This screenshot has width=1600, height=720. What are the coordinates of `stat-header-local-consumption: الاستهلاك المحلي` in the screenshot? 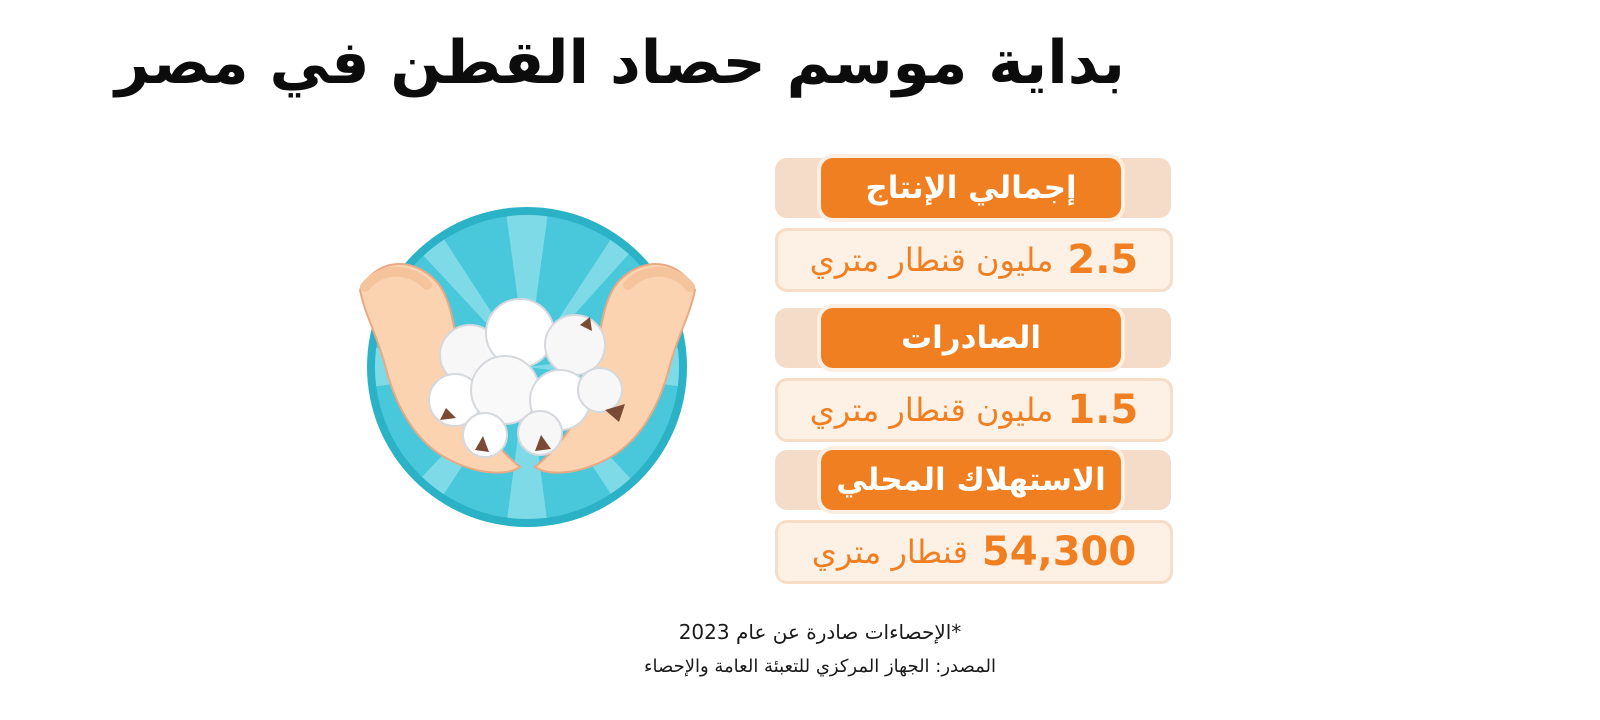 It's located at (973, 480).